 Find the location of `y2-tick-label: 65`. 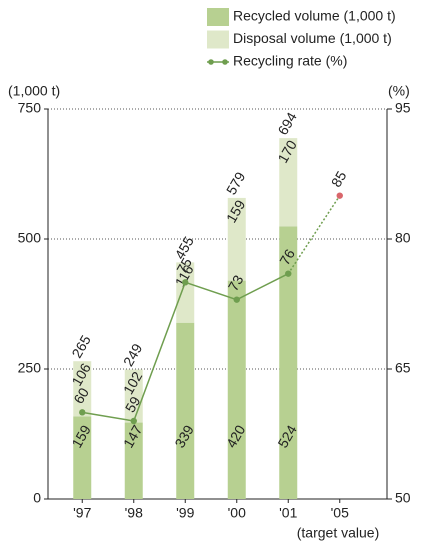

y2-tick-label: 65 is located at coordinates (403, 368).